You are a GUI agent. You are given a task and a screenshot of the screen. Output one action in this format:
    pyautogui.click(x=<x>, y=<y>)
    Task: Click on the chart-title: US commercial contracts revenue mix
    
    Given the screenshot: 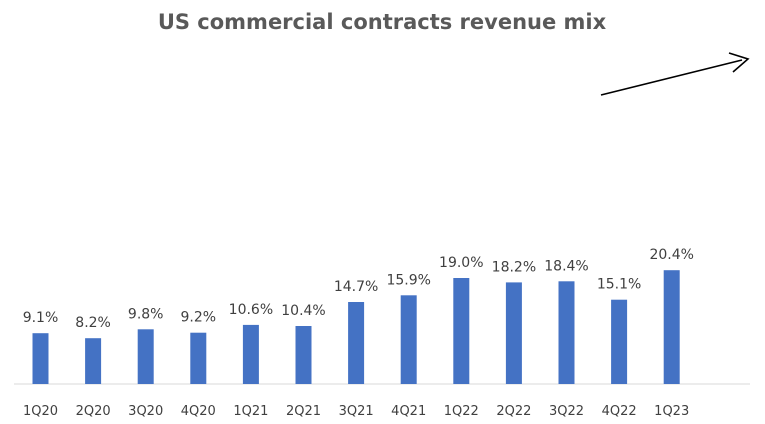 What is the action you would take?
    pyautogui.click(x=382, y=22)
    